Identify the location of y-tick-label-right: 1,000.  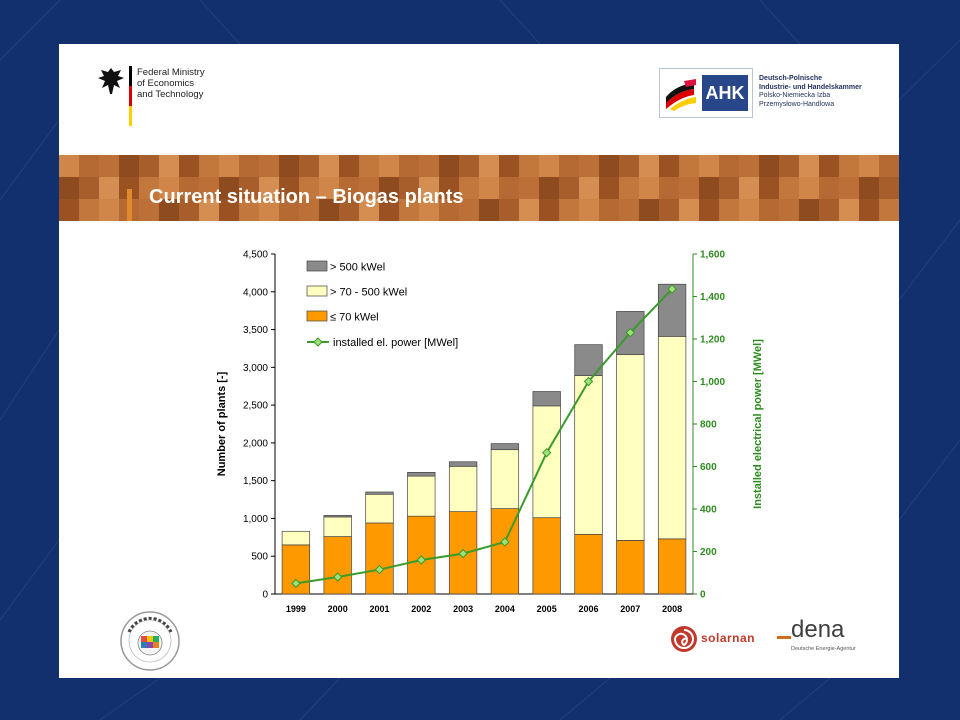
(712, 382).